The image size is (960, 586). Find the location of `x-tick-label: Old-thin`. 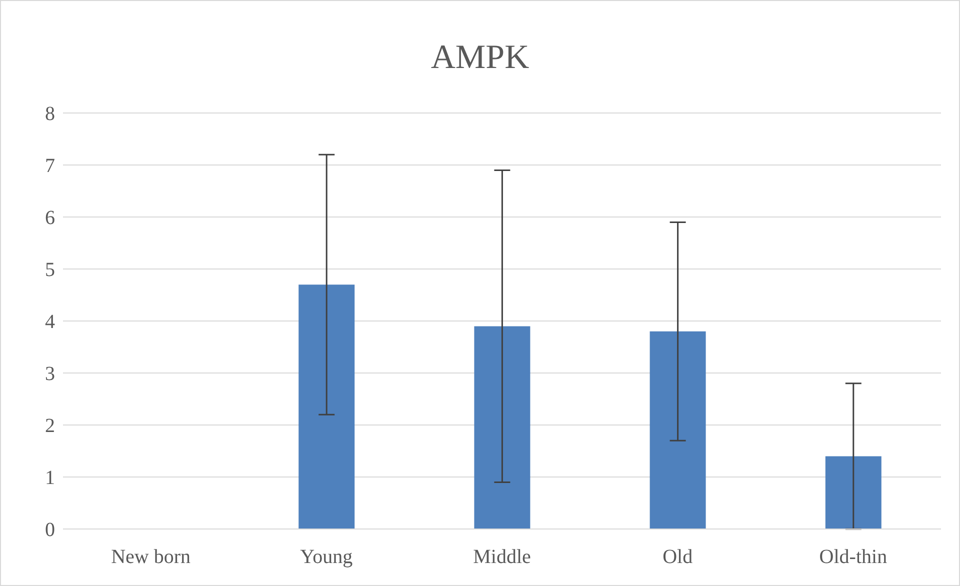

x-tick-label: Old-thin is located at coordinates (853, 557).